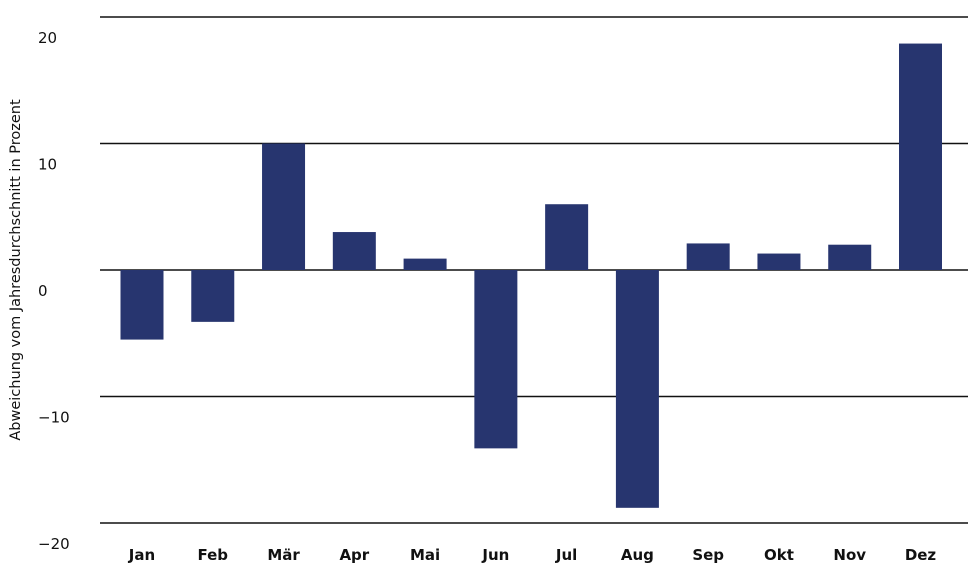  What do you see at coordinates (141, 555) in the screenshot?
I see `x-tick-label: Jan` at bounding box center [141, 555].